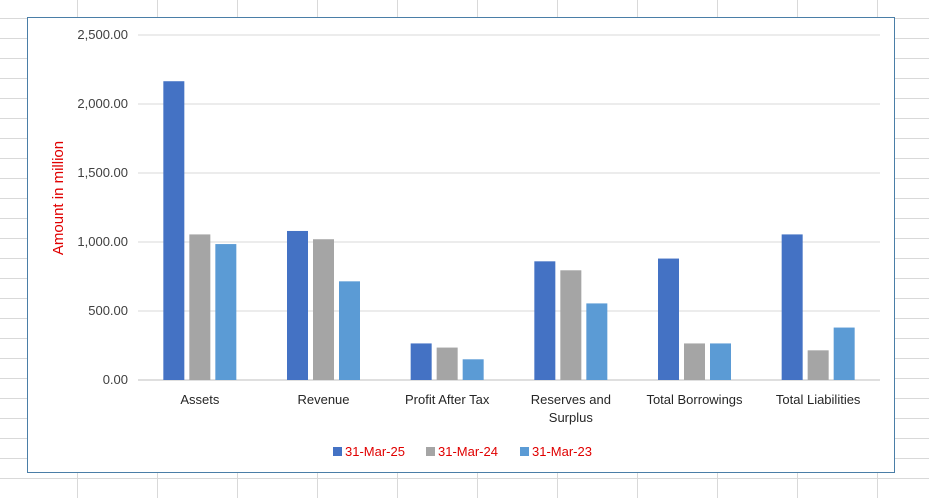  I want to click on legend: 31-Mar-25 31-Mar-24 31-Mar-23, so click(462, 451).